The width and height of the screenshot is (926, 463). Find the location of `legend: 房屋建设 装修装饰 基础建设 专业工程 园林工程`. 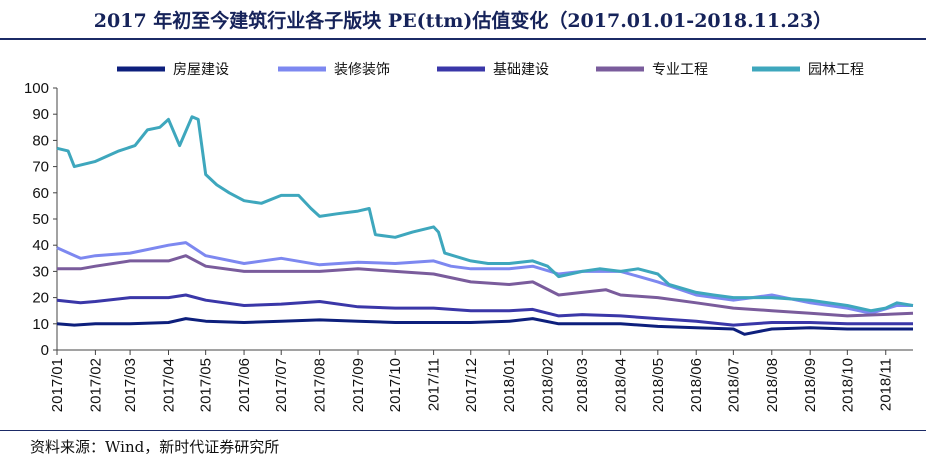

legend: 房屋建设 装修装饰 基础建设 专业工程 园林工程 is located at coordinates (490, 69).